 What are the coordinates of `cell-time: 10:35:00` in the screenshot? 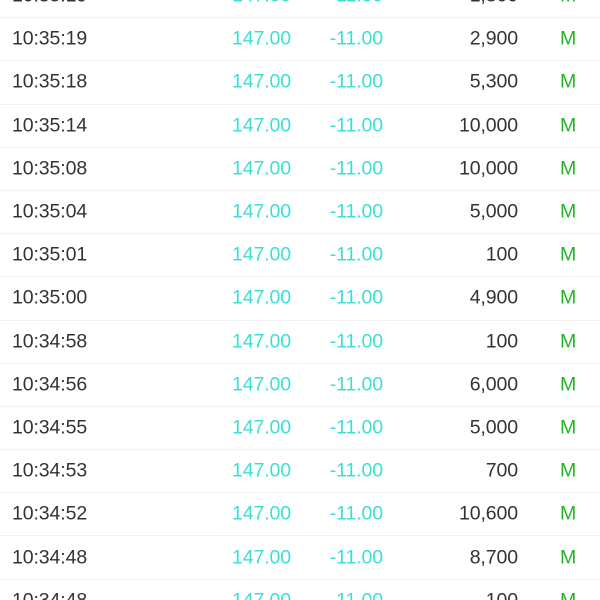 It's located at (50, 297).